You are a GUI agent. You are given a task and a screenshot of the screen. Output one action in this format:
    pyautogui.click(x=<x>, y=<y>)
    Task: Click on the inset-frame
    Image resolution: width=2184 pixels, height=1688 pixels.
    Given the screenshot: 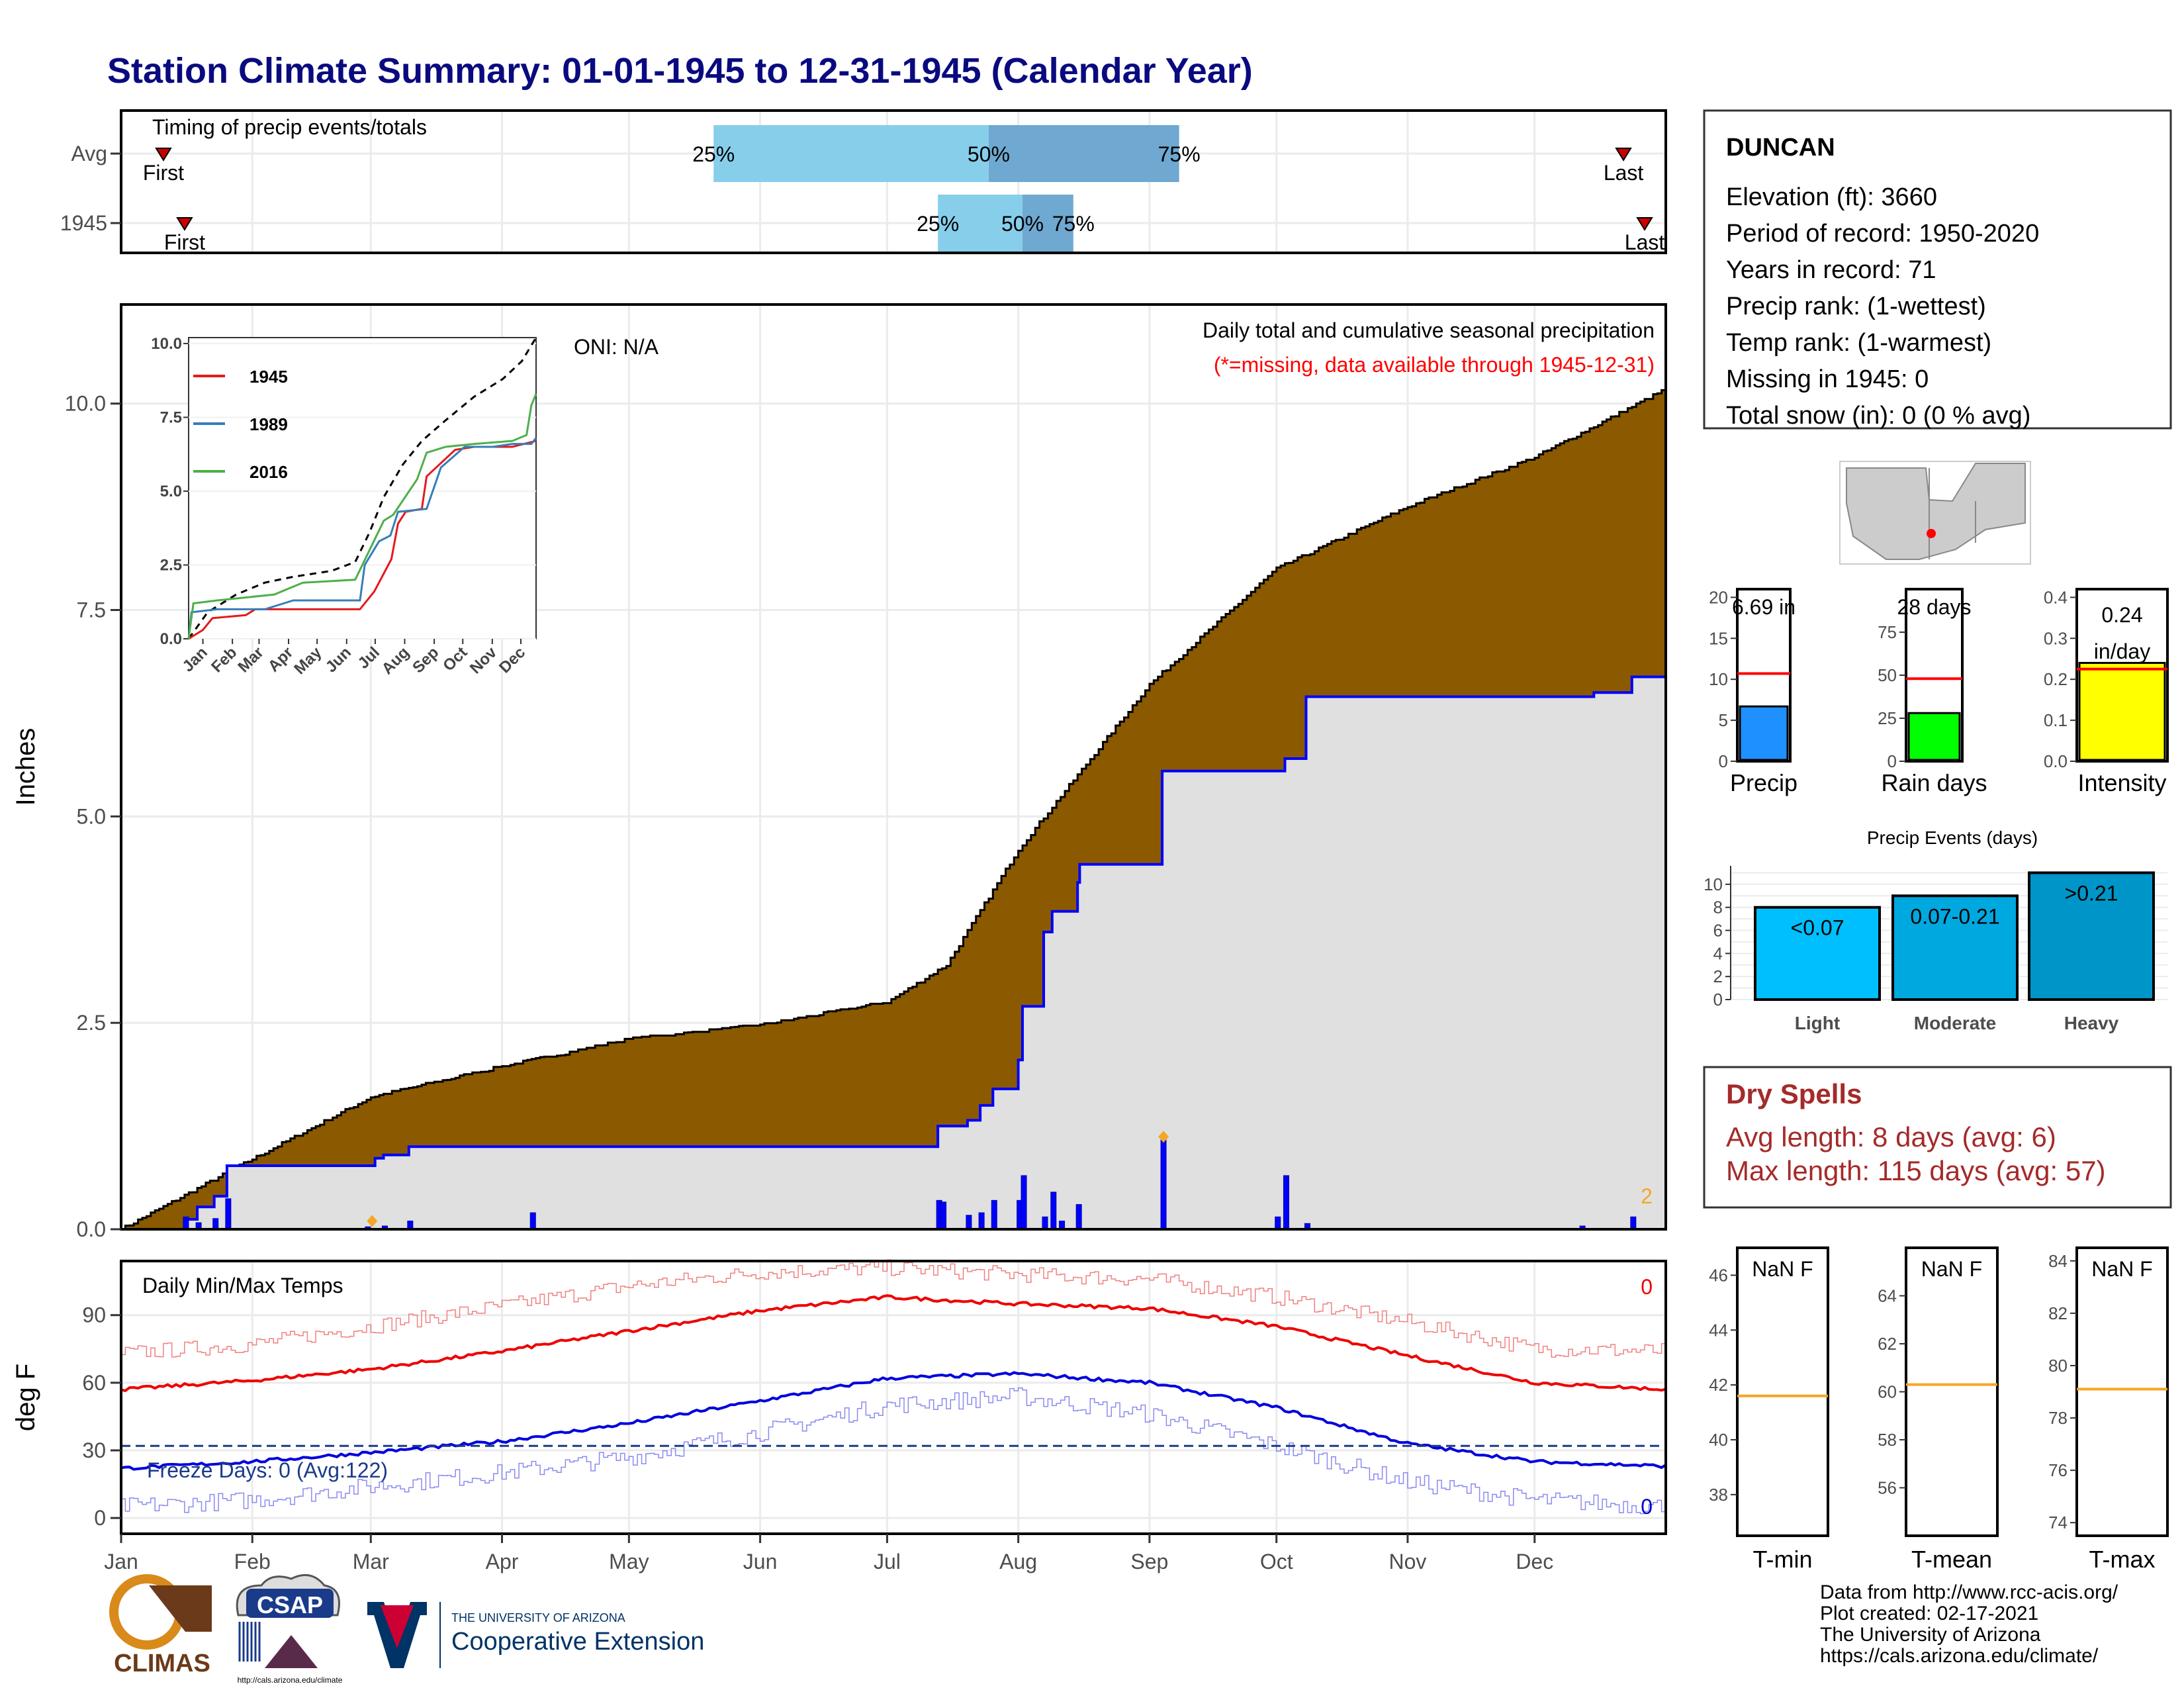 What is the action you would take?
    pyautogui.click(x=363, y=488)
    